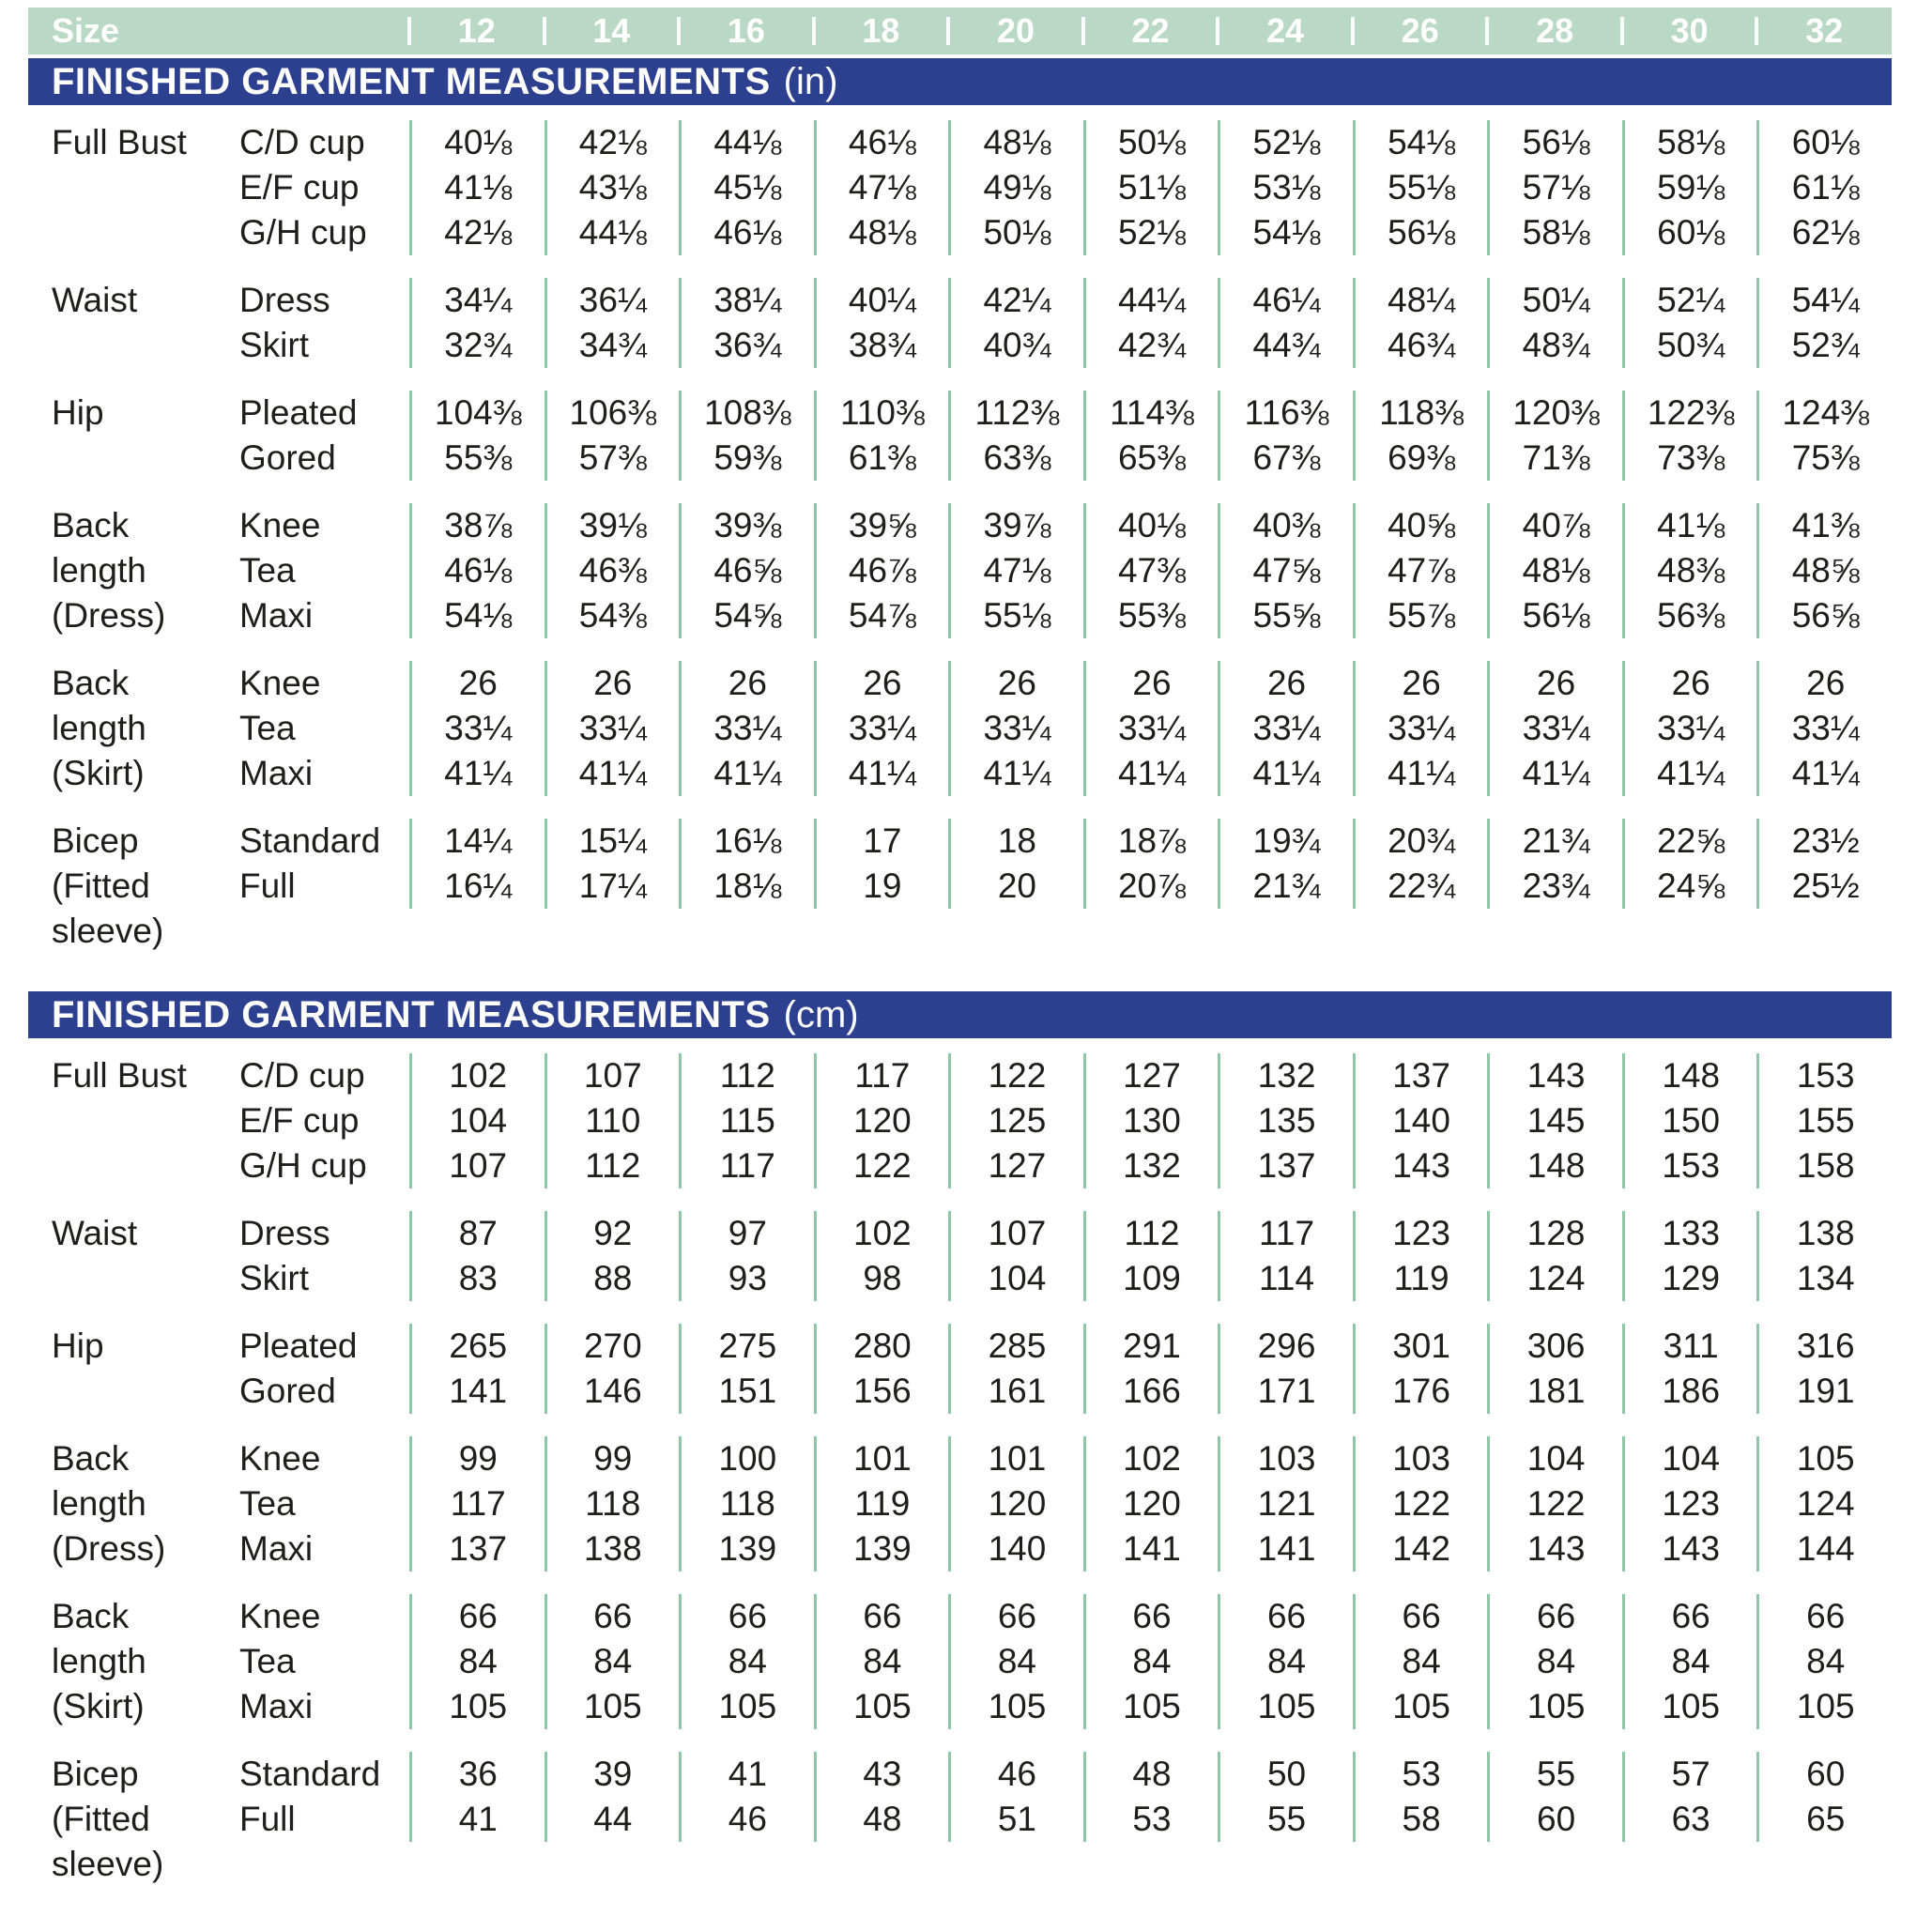 This screenshot has height=1932, width=1932. I want to click on value-cell: 54⅞, so click(882, 616).